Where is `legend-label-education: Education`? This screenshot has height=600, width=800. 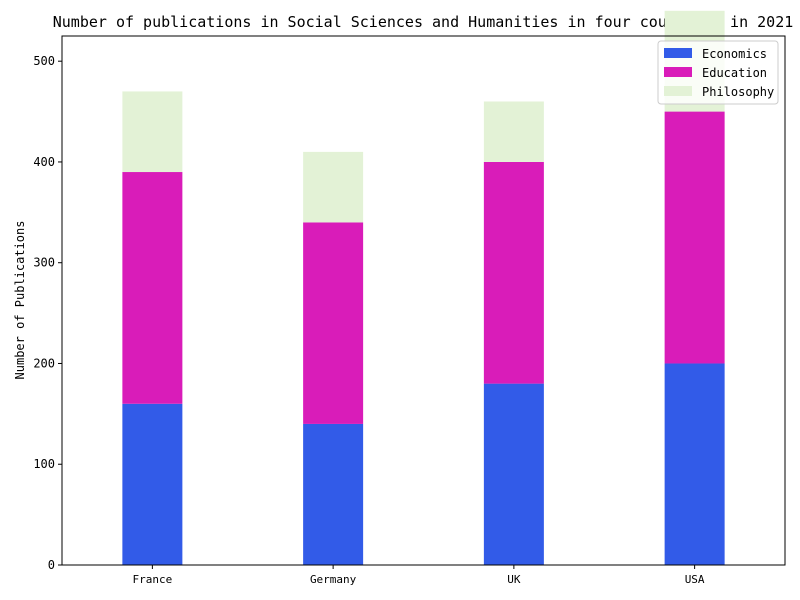
legend-label-education: Education is located at coordinates (734, 73).